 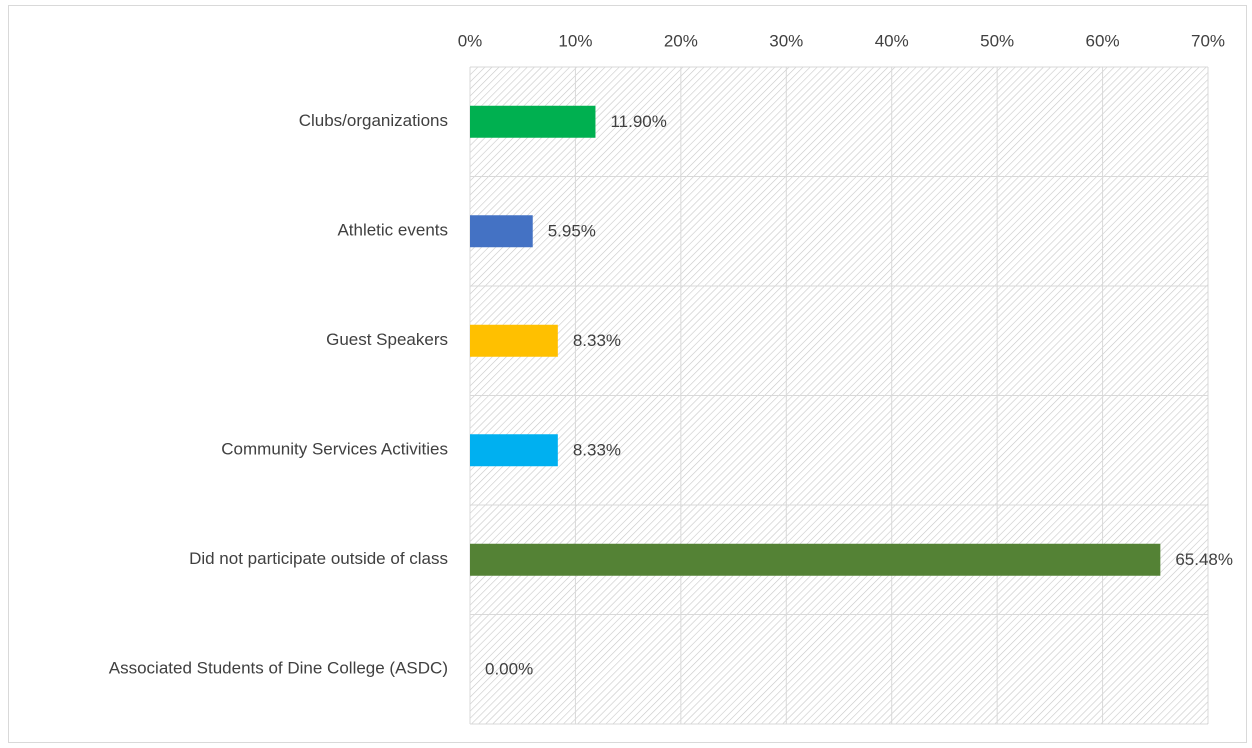 I want to click on x-tick-label: 10%, so click(x=575, y=40).